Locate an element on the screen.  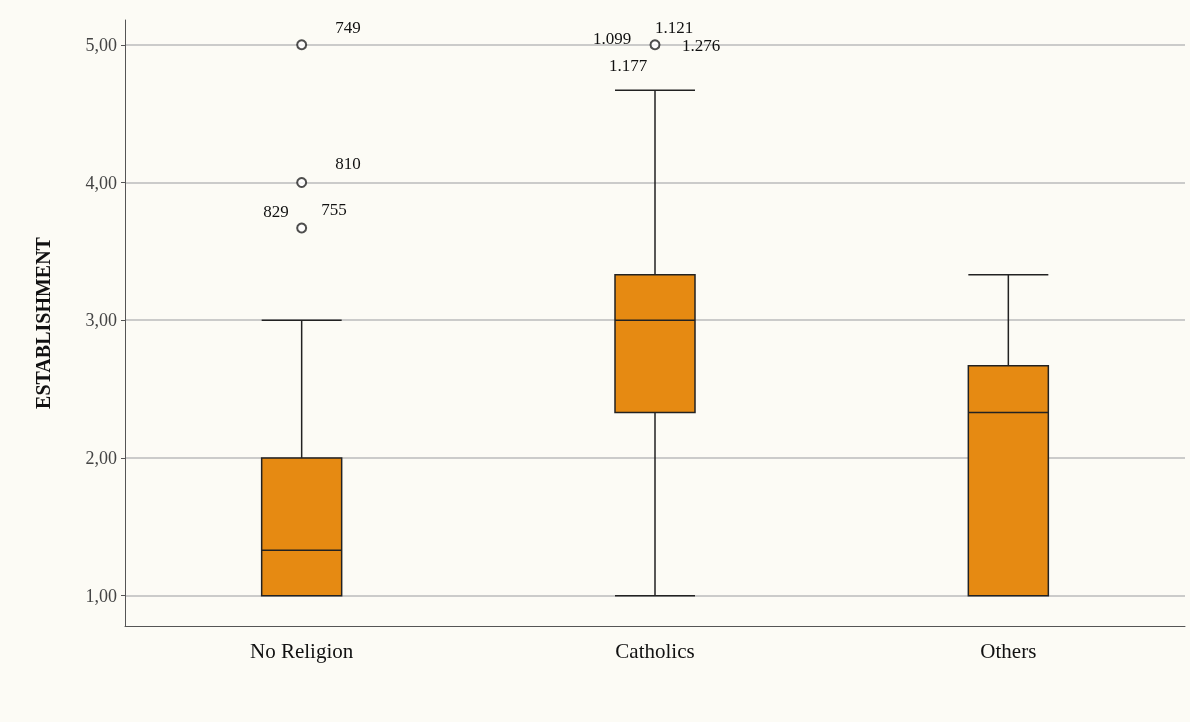
annotation: 755 is located at coordinates (334, 209).